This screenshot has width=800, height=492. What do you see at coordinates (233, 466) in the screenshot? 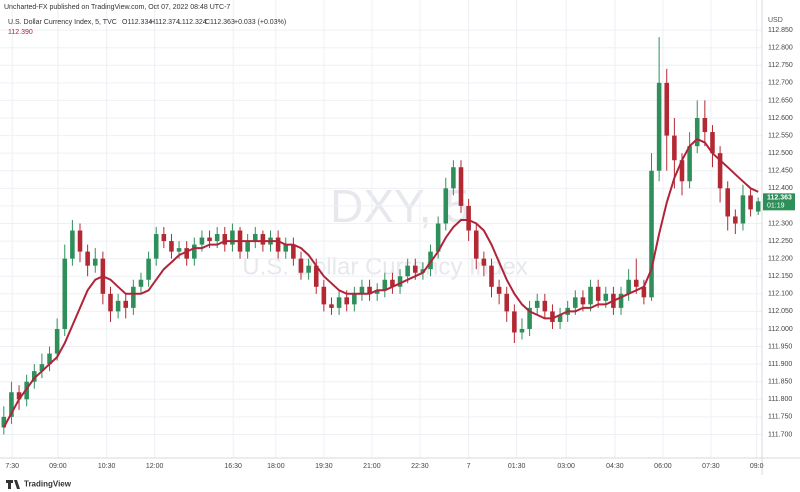
I see `x-tick-label: 16:30` at bounding box center [233, 466].